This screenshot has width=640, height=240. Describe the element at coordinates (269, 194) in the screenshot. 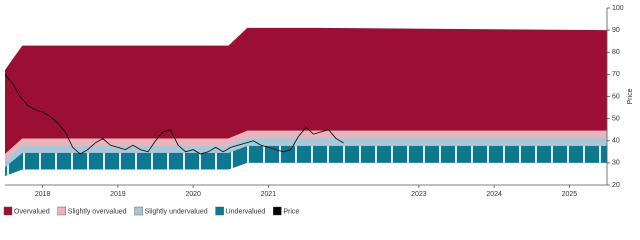

I see `x-tick-label: 2021` at that location.